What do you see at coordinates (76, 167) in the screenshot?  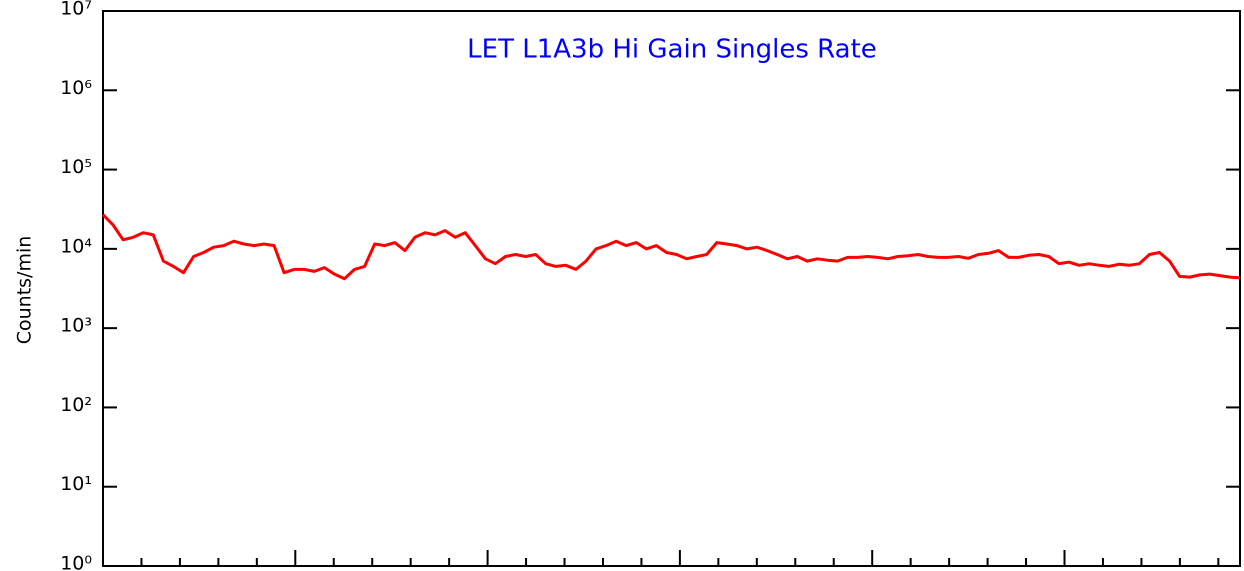 I see `y-tick-label: 10⁵` at bounding box center [76, 167].